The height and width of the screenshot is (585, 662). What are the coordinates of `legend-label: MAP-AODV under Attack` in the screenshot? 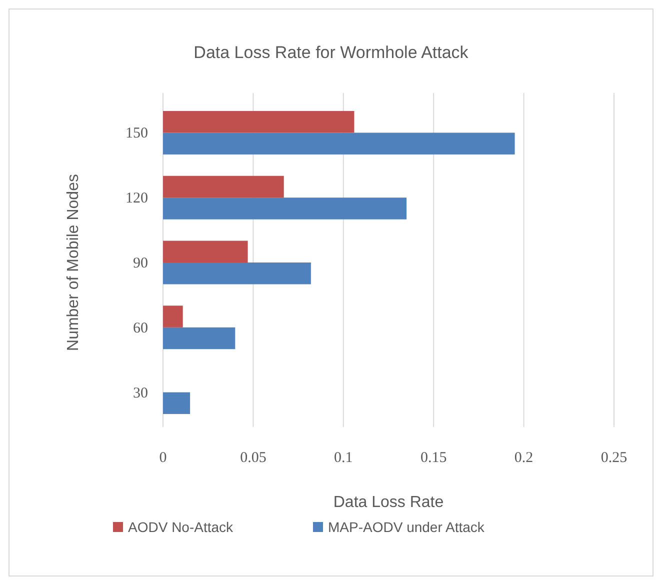 It's located at (407, 527).